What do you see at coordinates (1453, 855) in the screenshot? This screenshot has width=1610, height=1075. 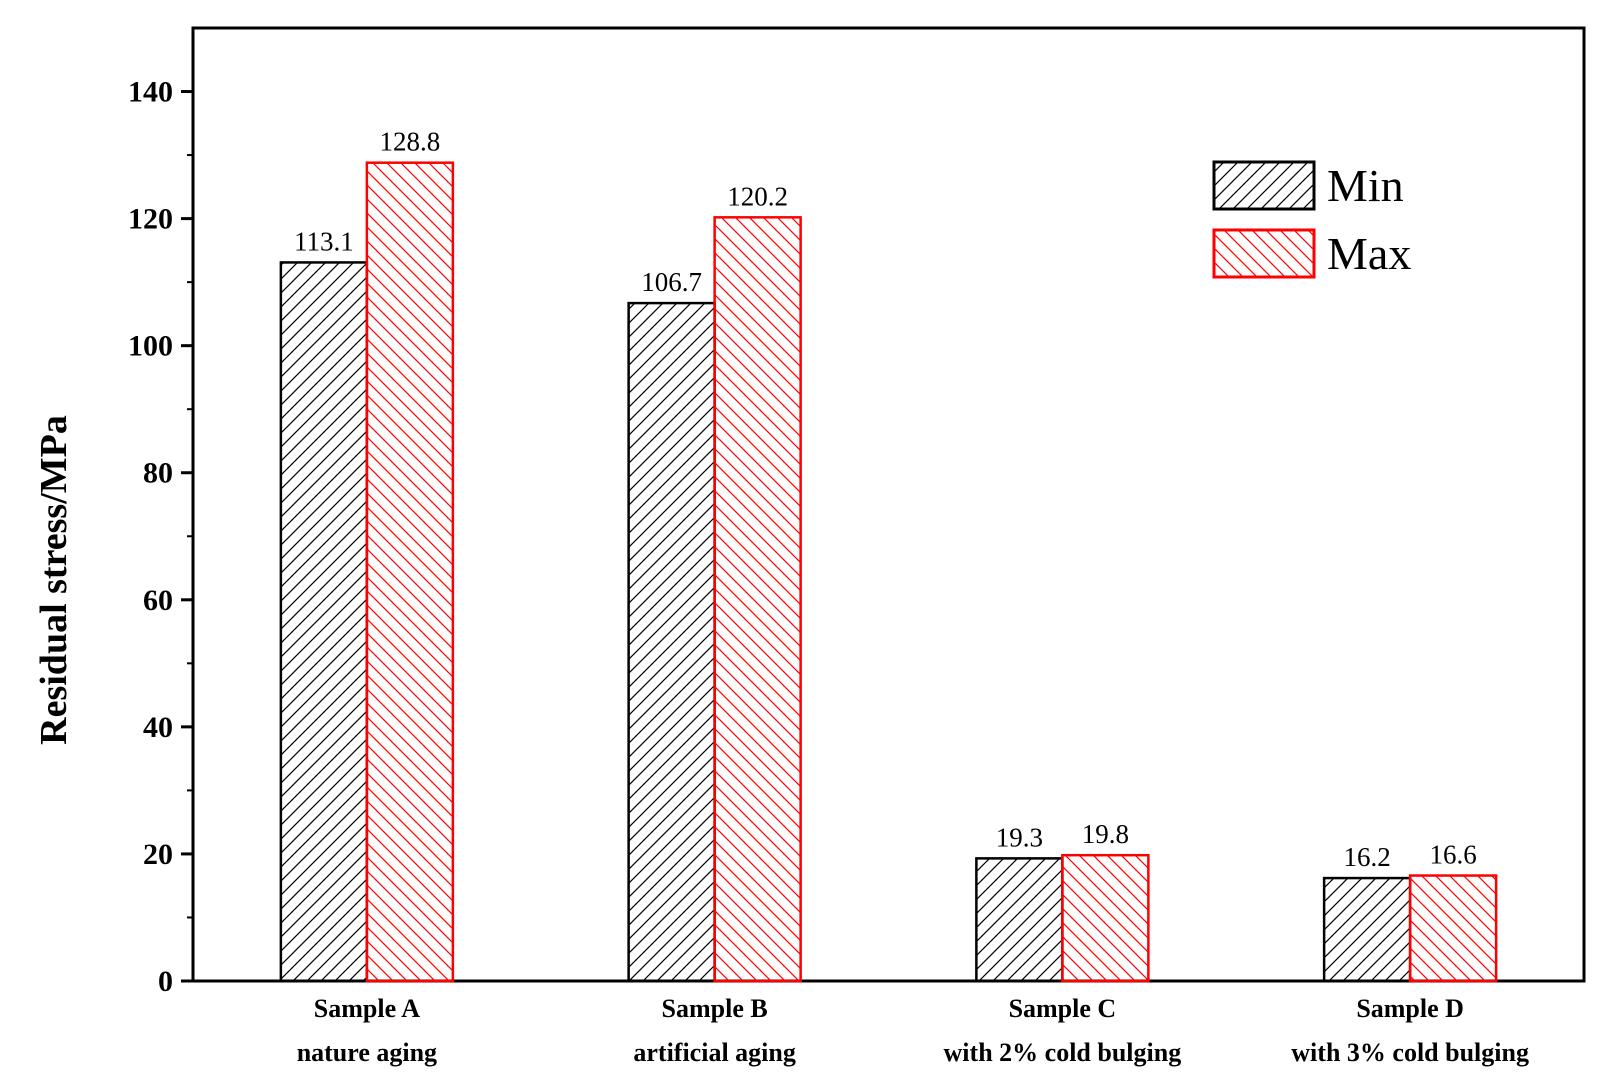 I see `data-label: 16.6` at bounding box center [1453, 855].